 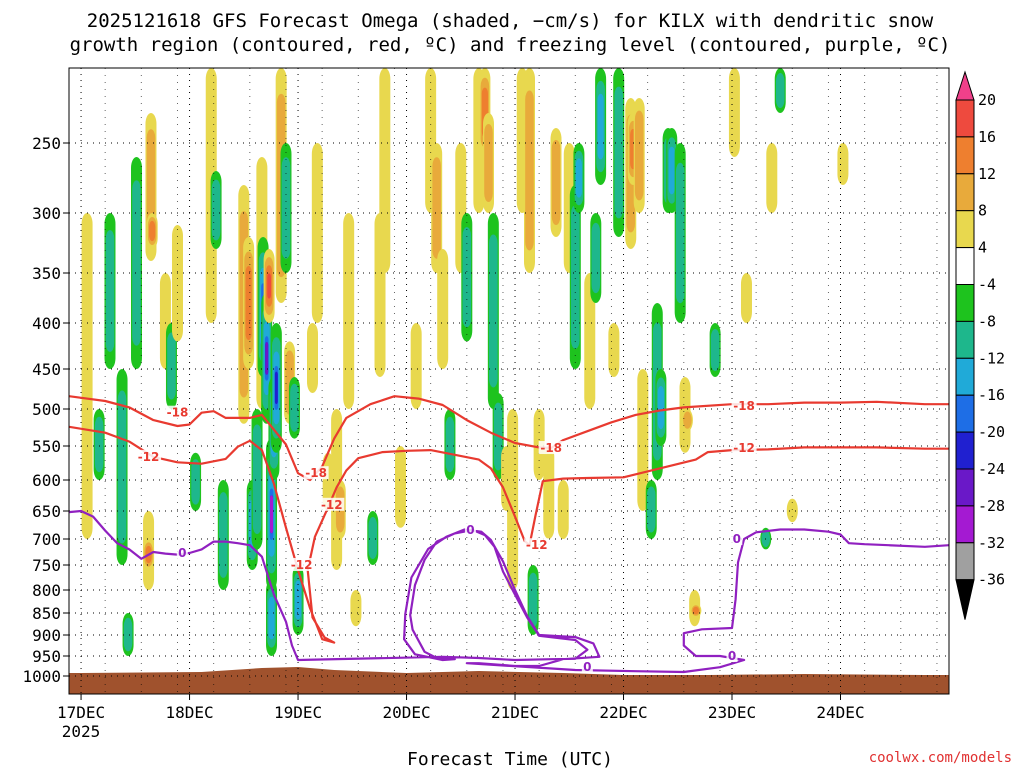 What do you see at coordinates (982, 211) in the screenshot?
I see `colorbar-label-8: 8` at bounding box center [982, 211].